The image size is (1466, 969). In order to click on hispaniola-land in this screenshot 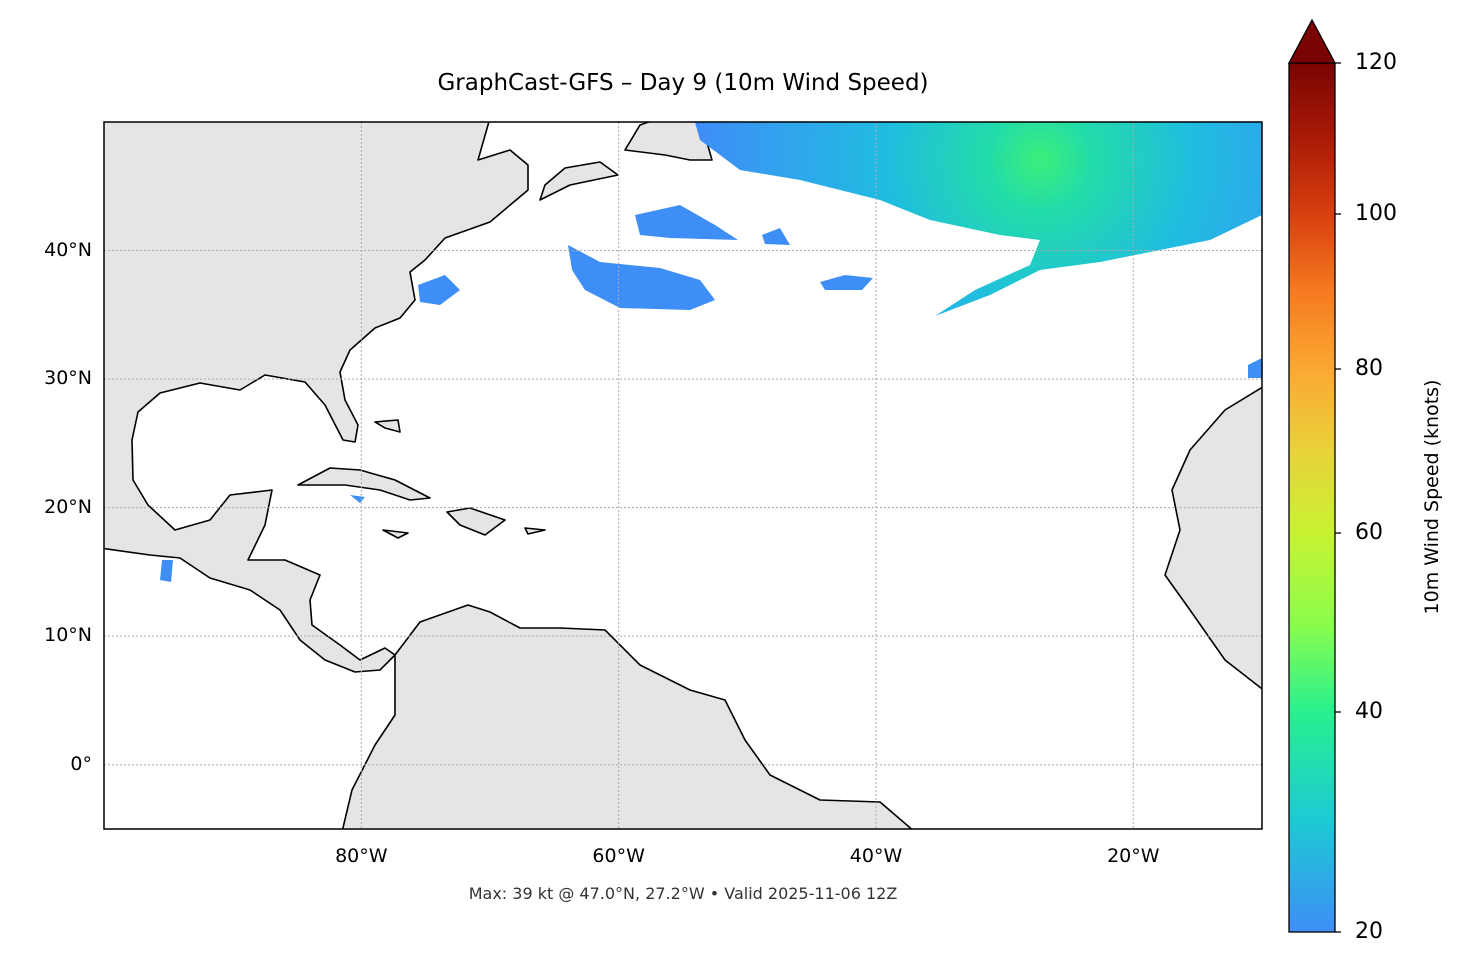, I will do `click(476, 521)`.